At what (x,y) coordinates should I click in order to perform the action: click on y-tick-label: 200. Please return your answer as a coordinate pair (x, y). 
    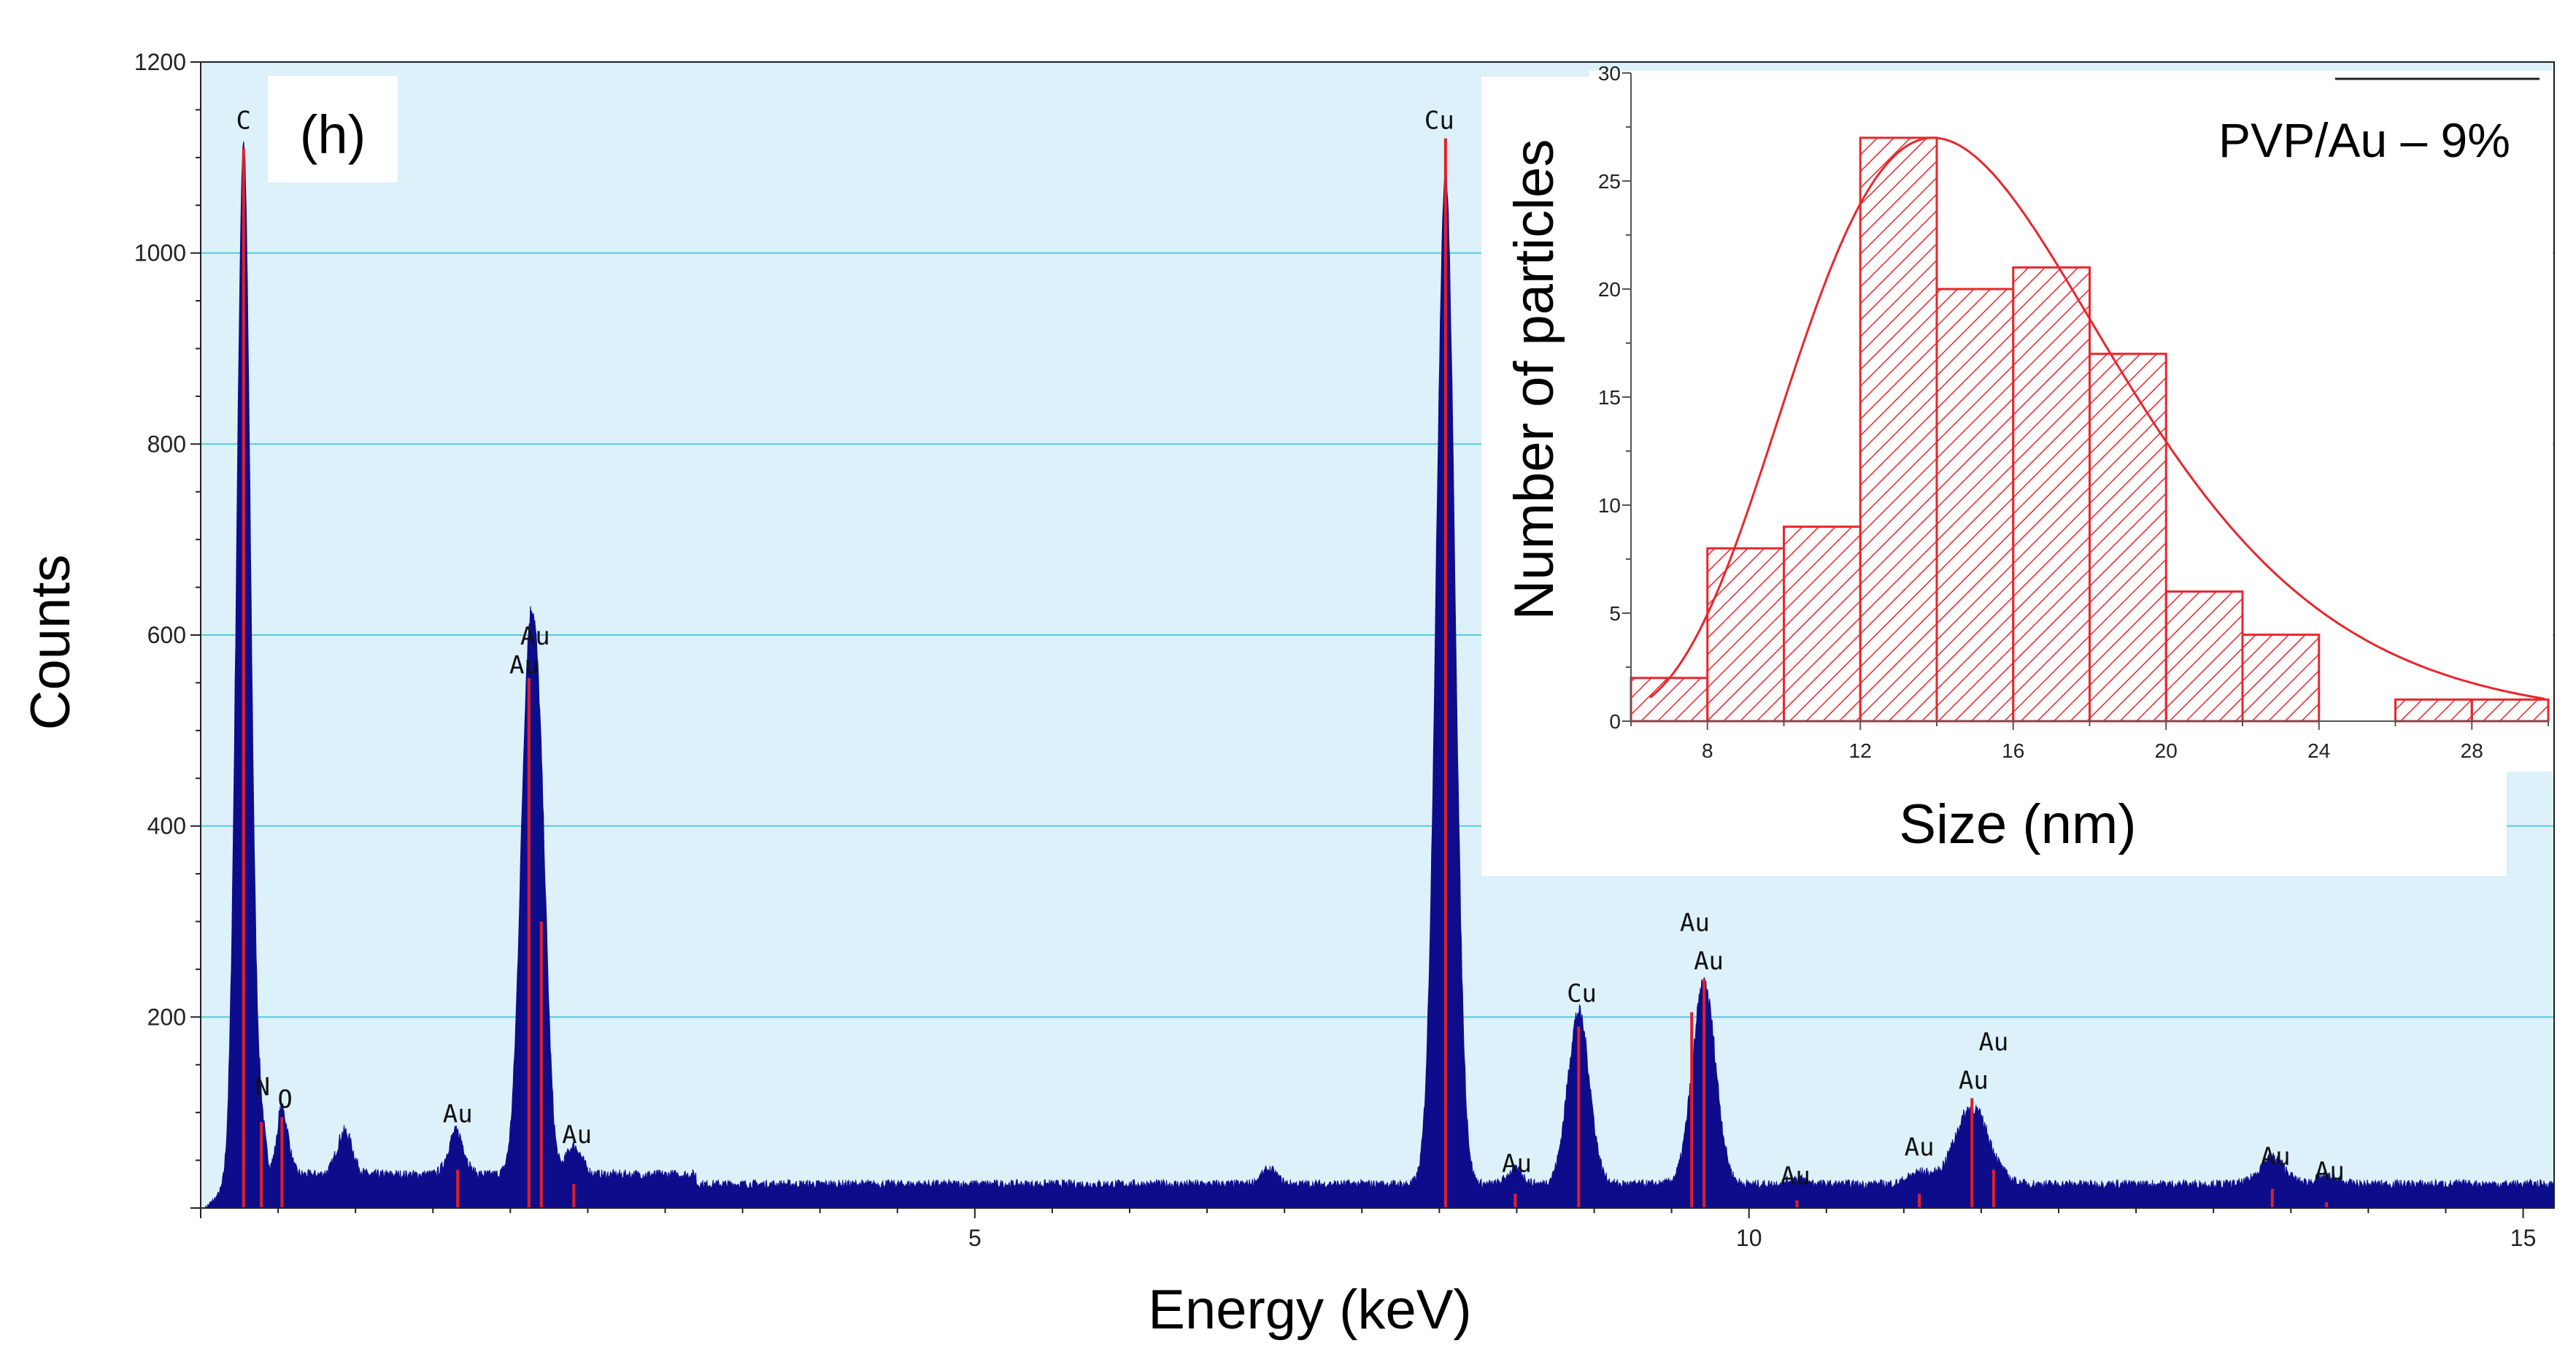
    Looking at the image, I should click on (166, 1017).